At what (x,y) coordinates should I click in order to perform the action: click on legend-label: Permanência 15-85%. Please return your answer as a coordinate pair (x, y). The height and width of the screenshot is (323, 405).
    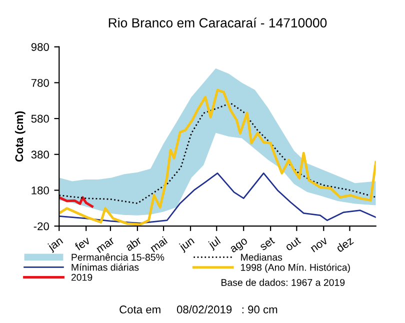
    Looking at the image, I should click on (118, 257).